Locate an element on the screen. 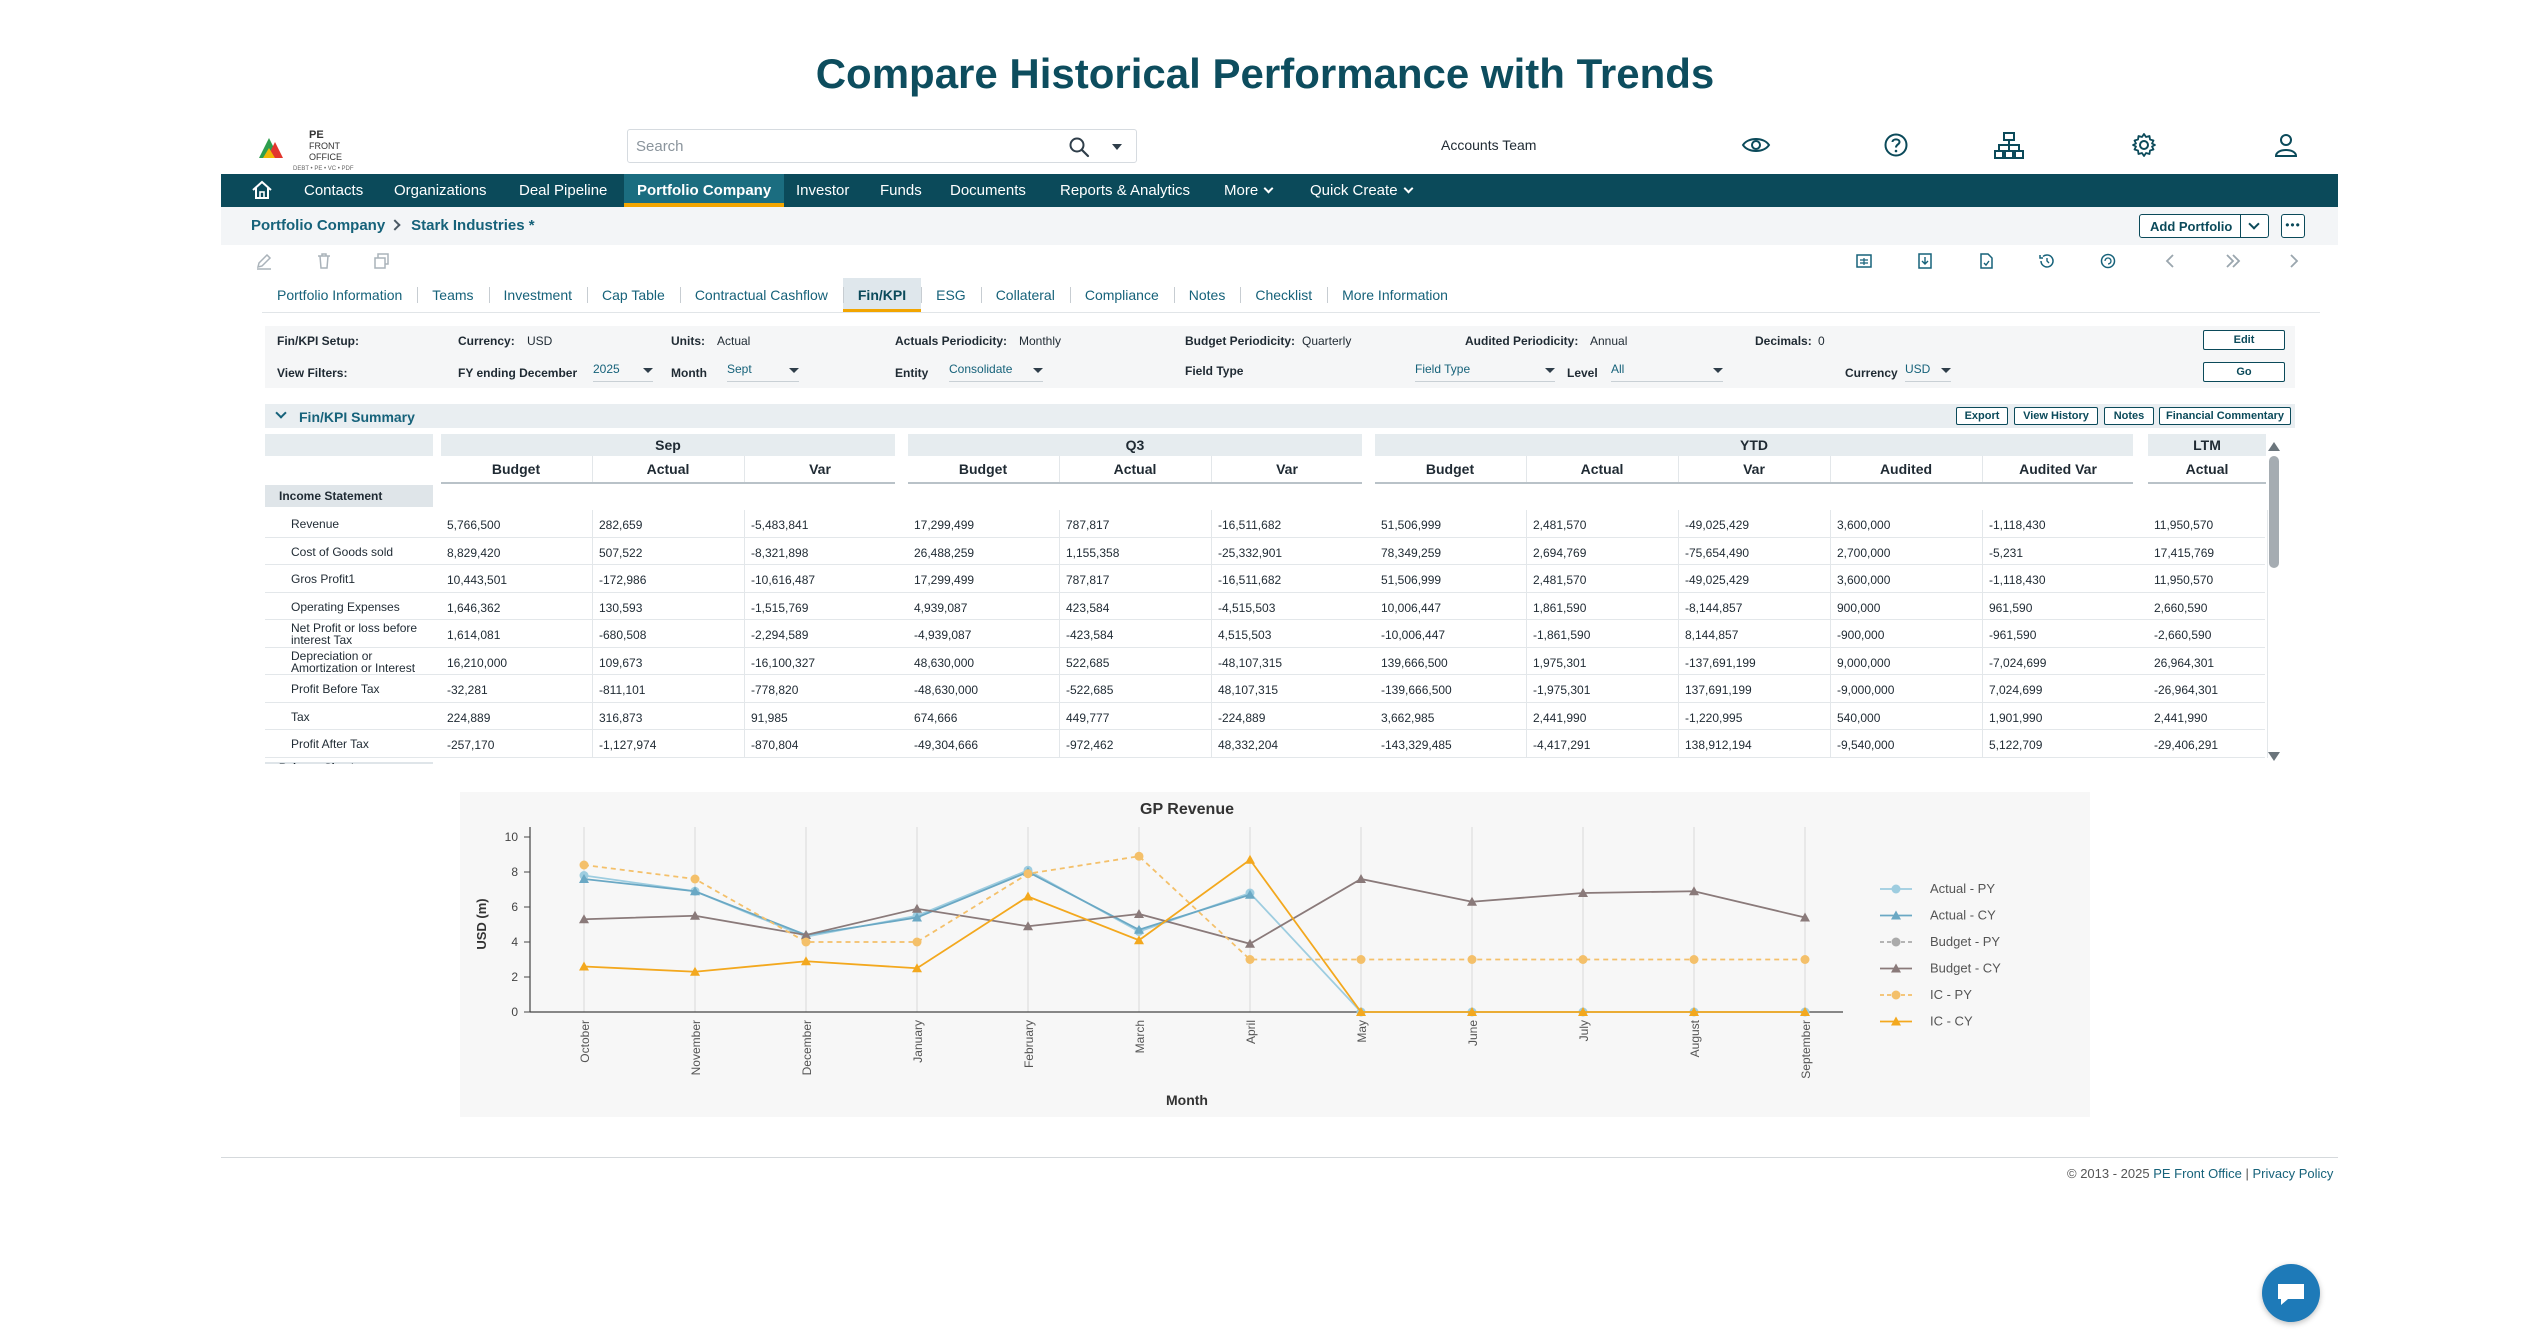 The image size is (2530, 1330). add-portfolio-button: Add Portfolio is located at coordinates (2204, 226).